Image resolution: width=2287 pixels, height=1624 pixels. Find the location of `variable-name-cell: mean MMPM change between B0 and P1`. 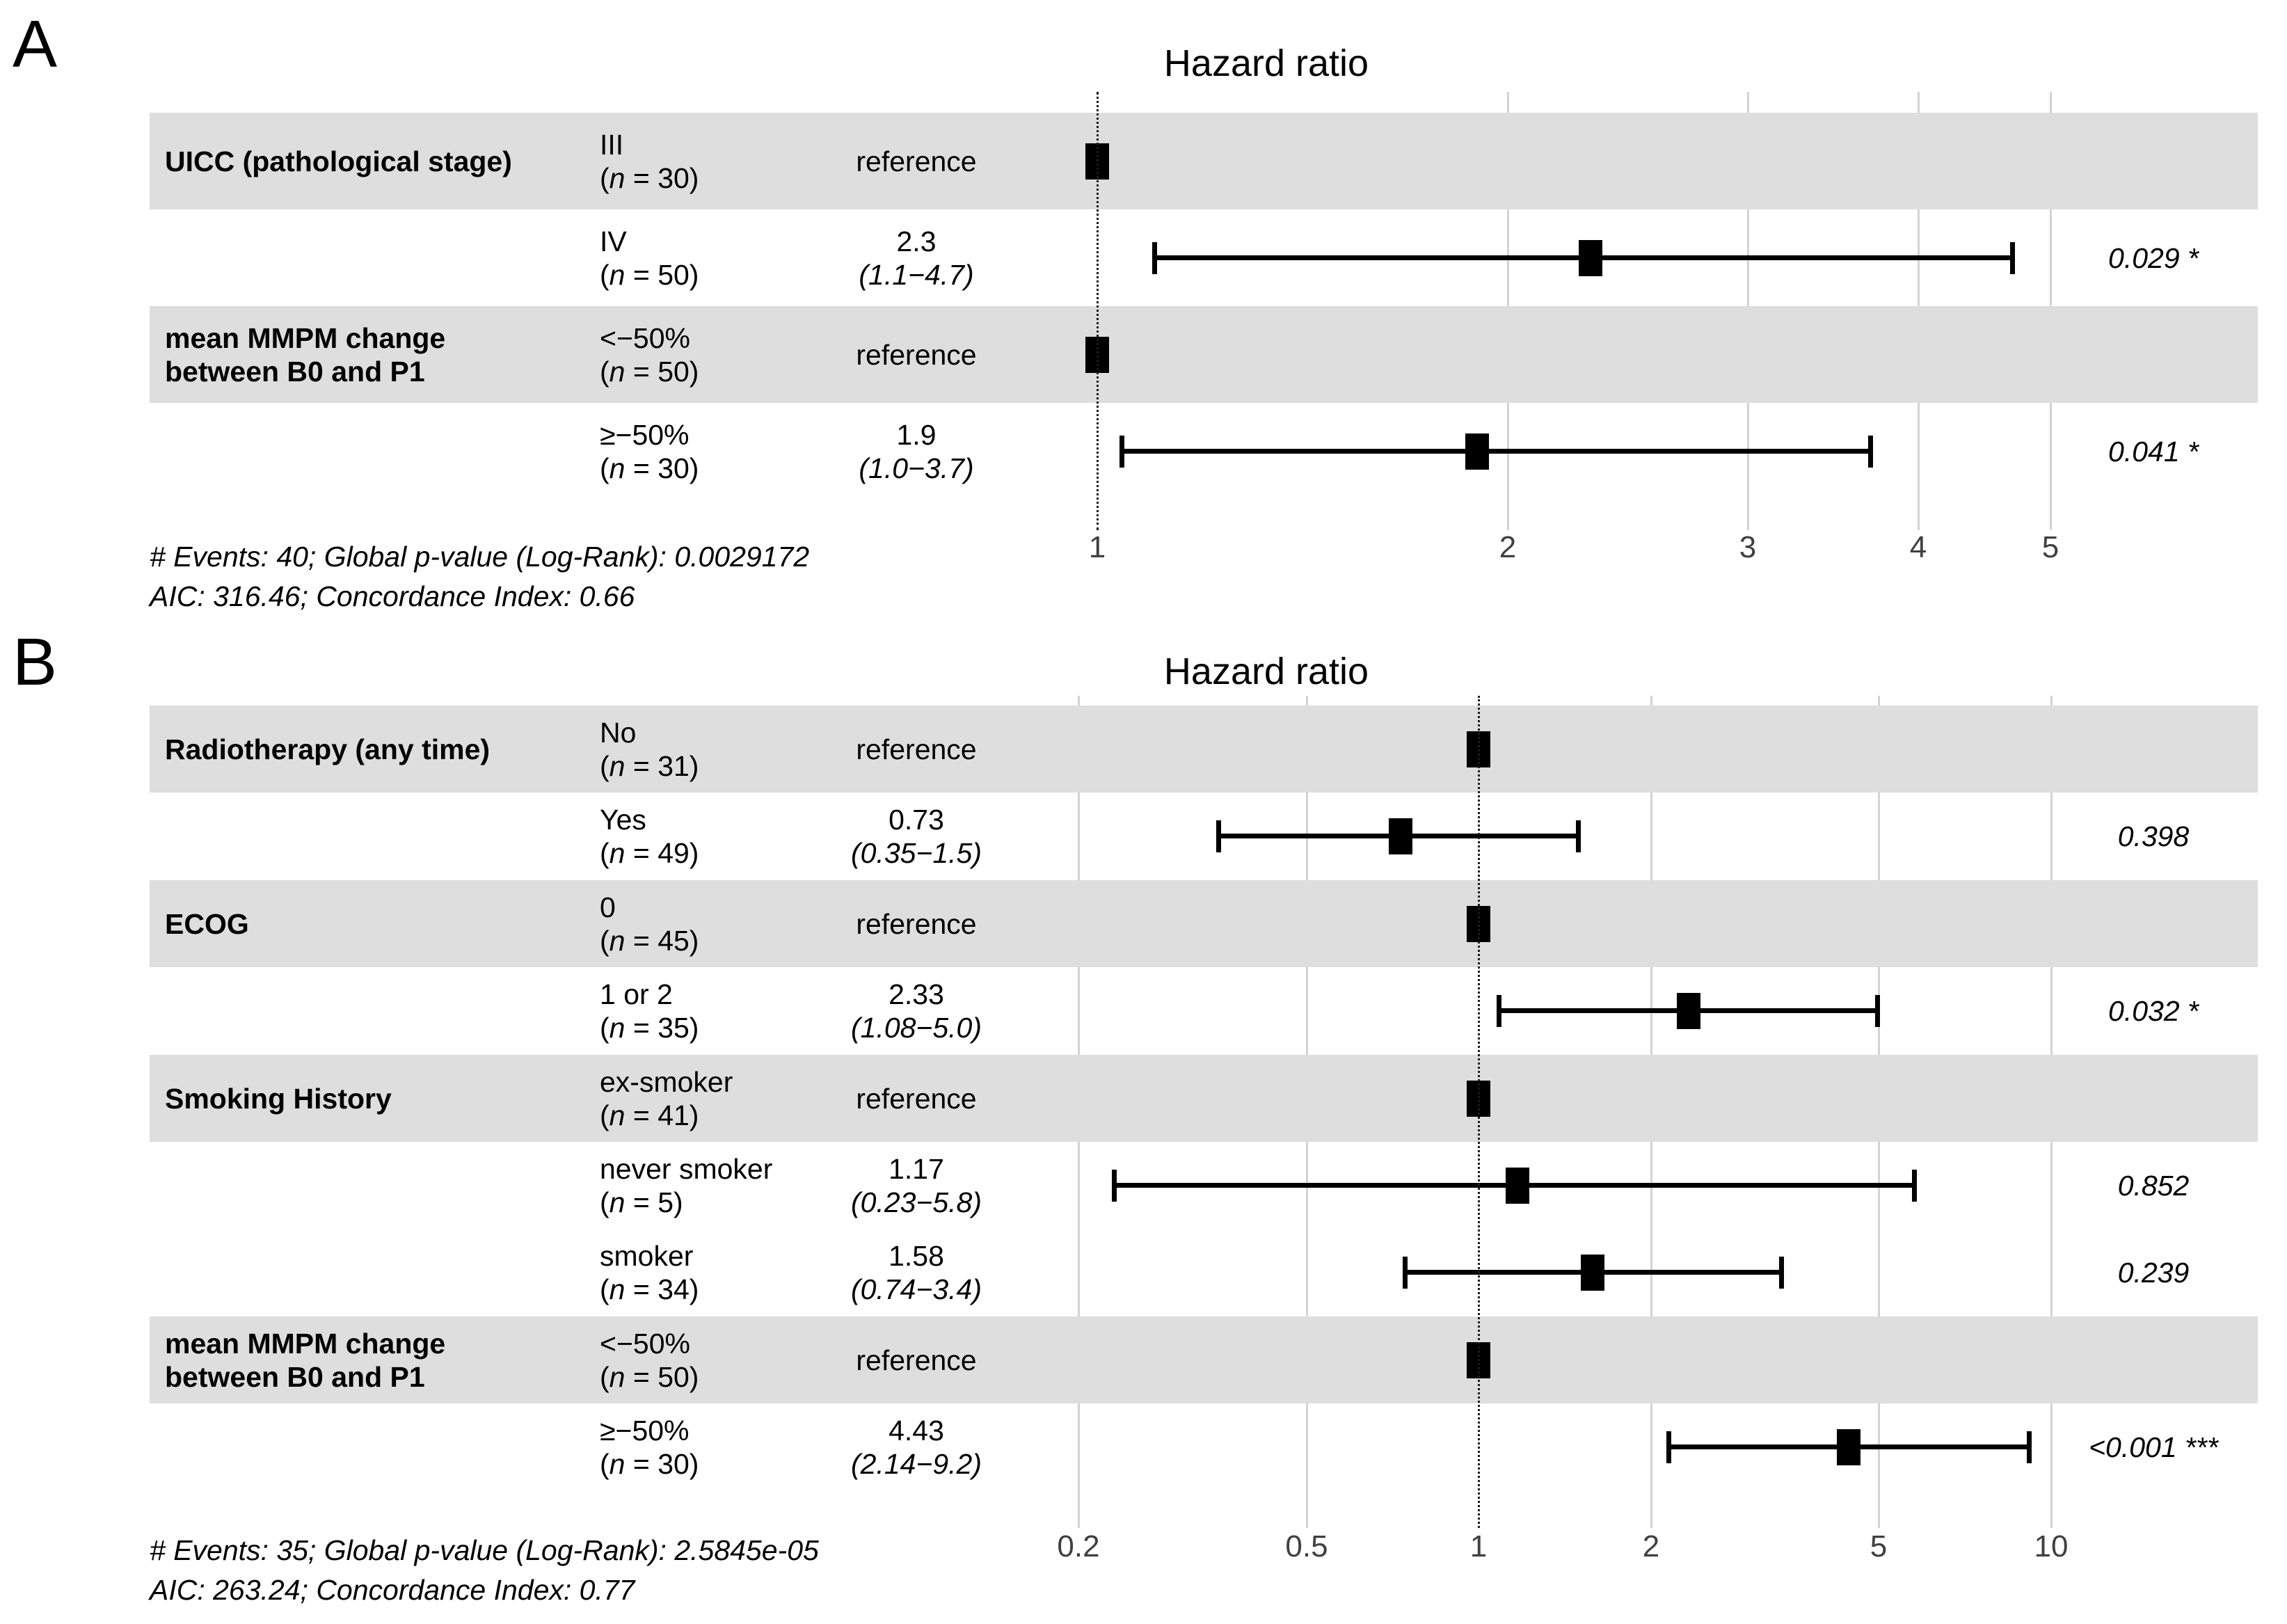

variable-name-cell: mean MMPM change between B0 and P1 is located at coordinates (373, 354).